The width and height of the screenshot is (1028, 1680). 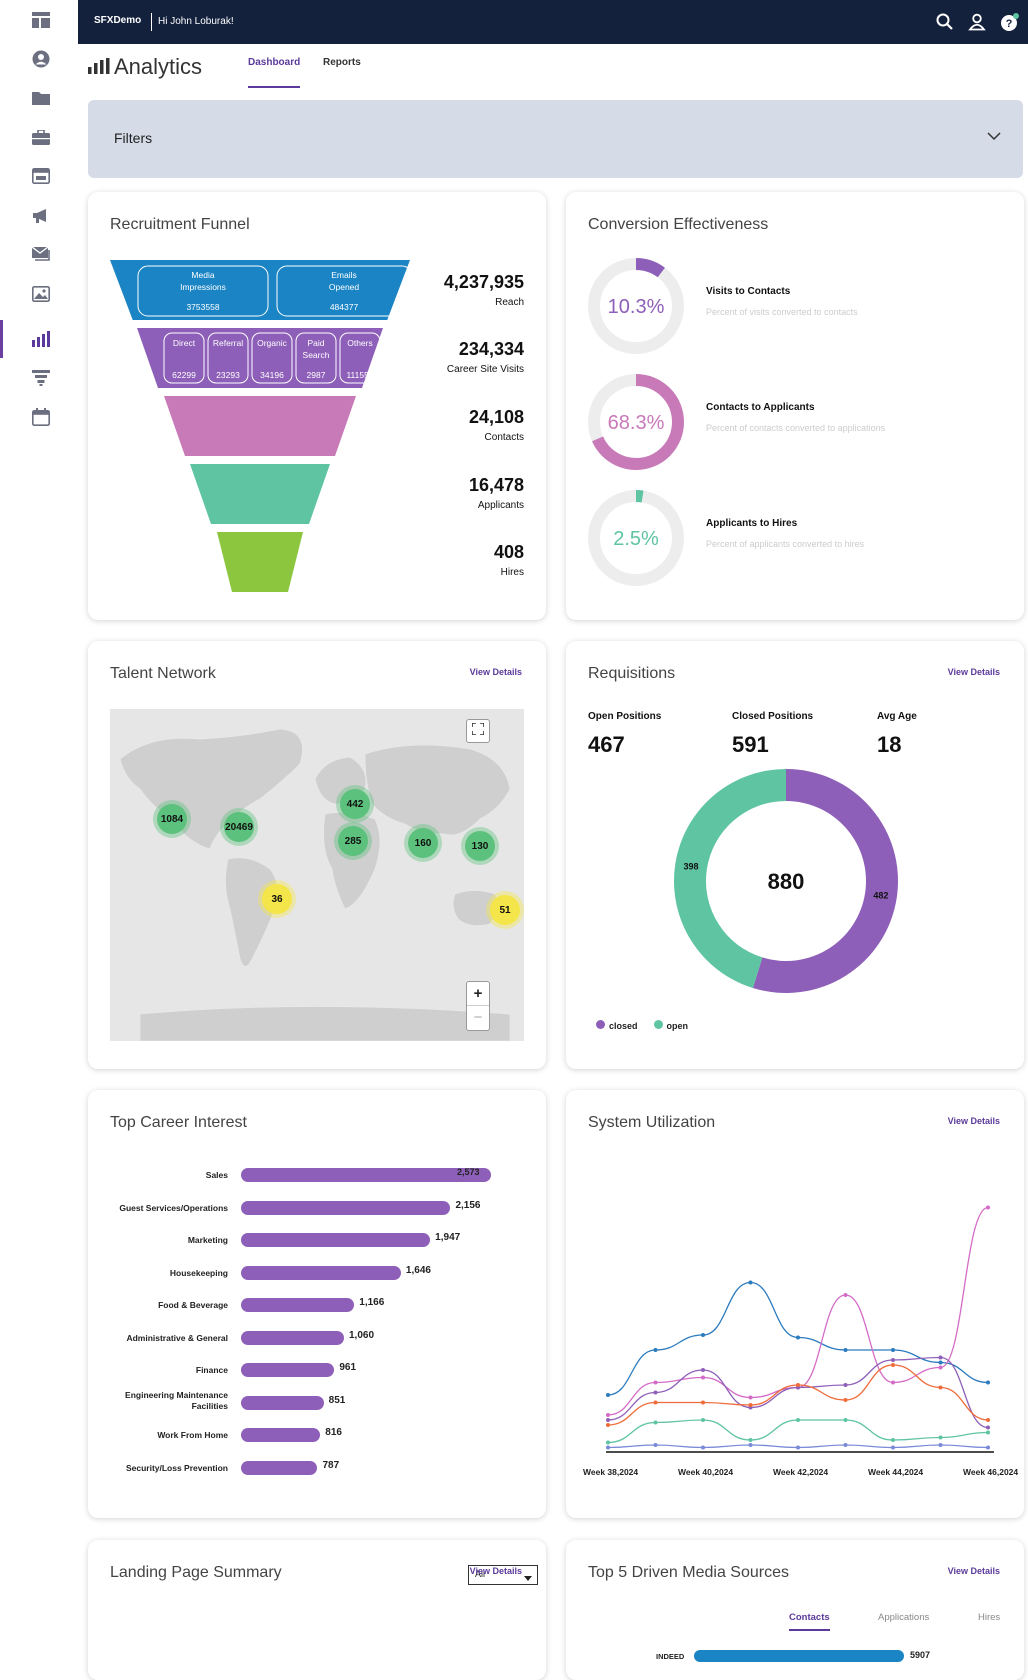 What do you see at coordinates (41, 137) in the screenshot?
I see `briefcase-icon` at bounding box center [41, 137].